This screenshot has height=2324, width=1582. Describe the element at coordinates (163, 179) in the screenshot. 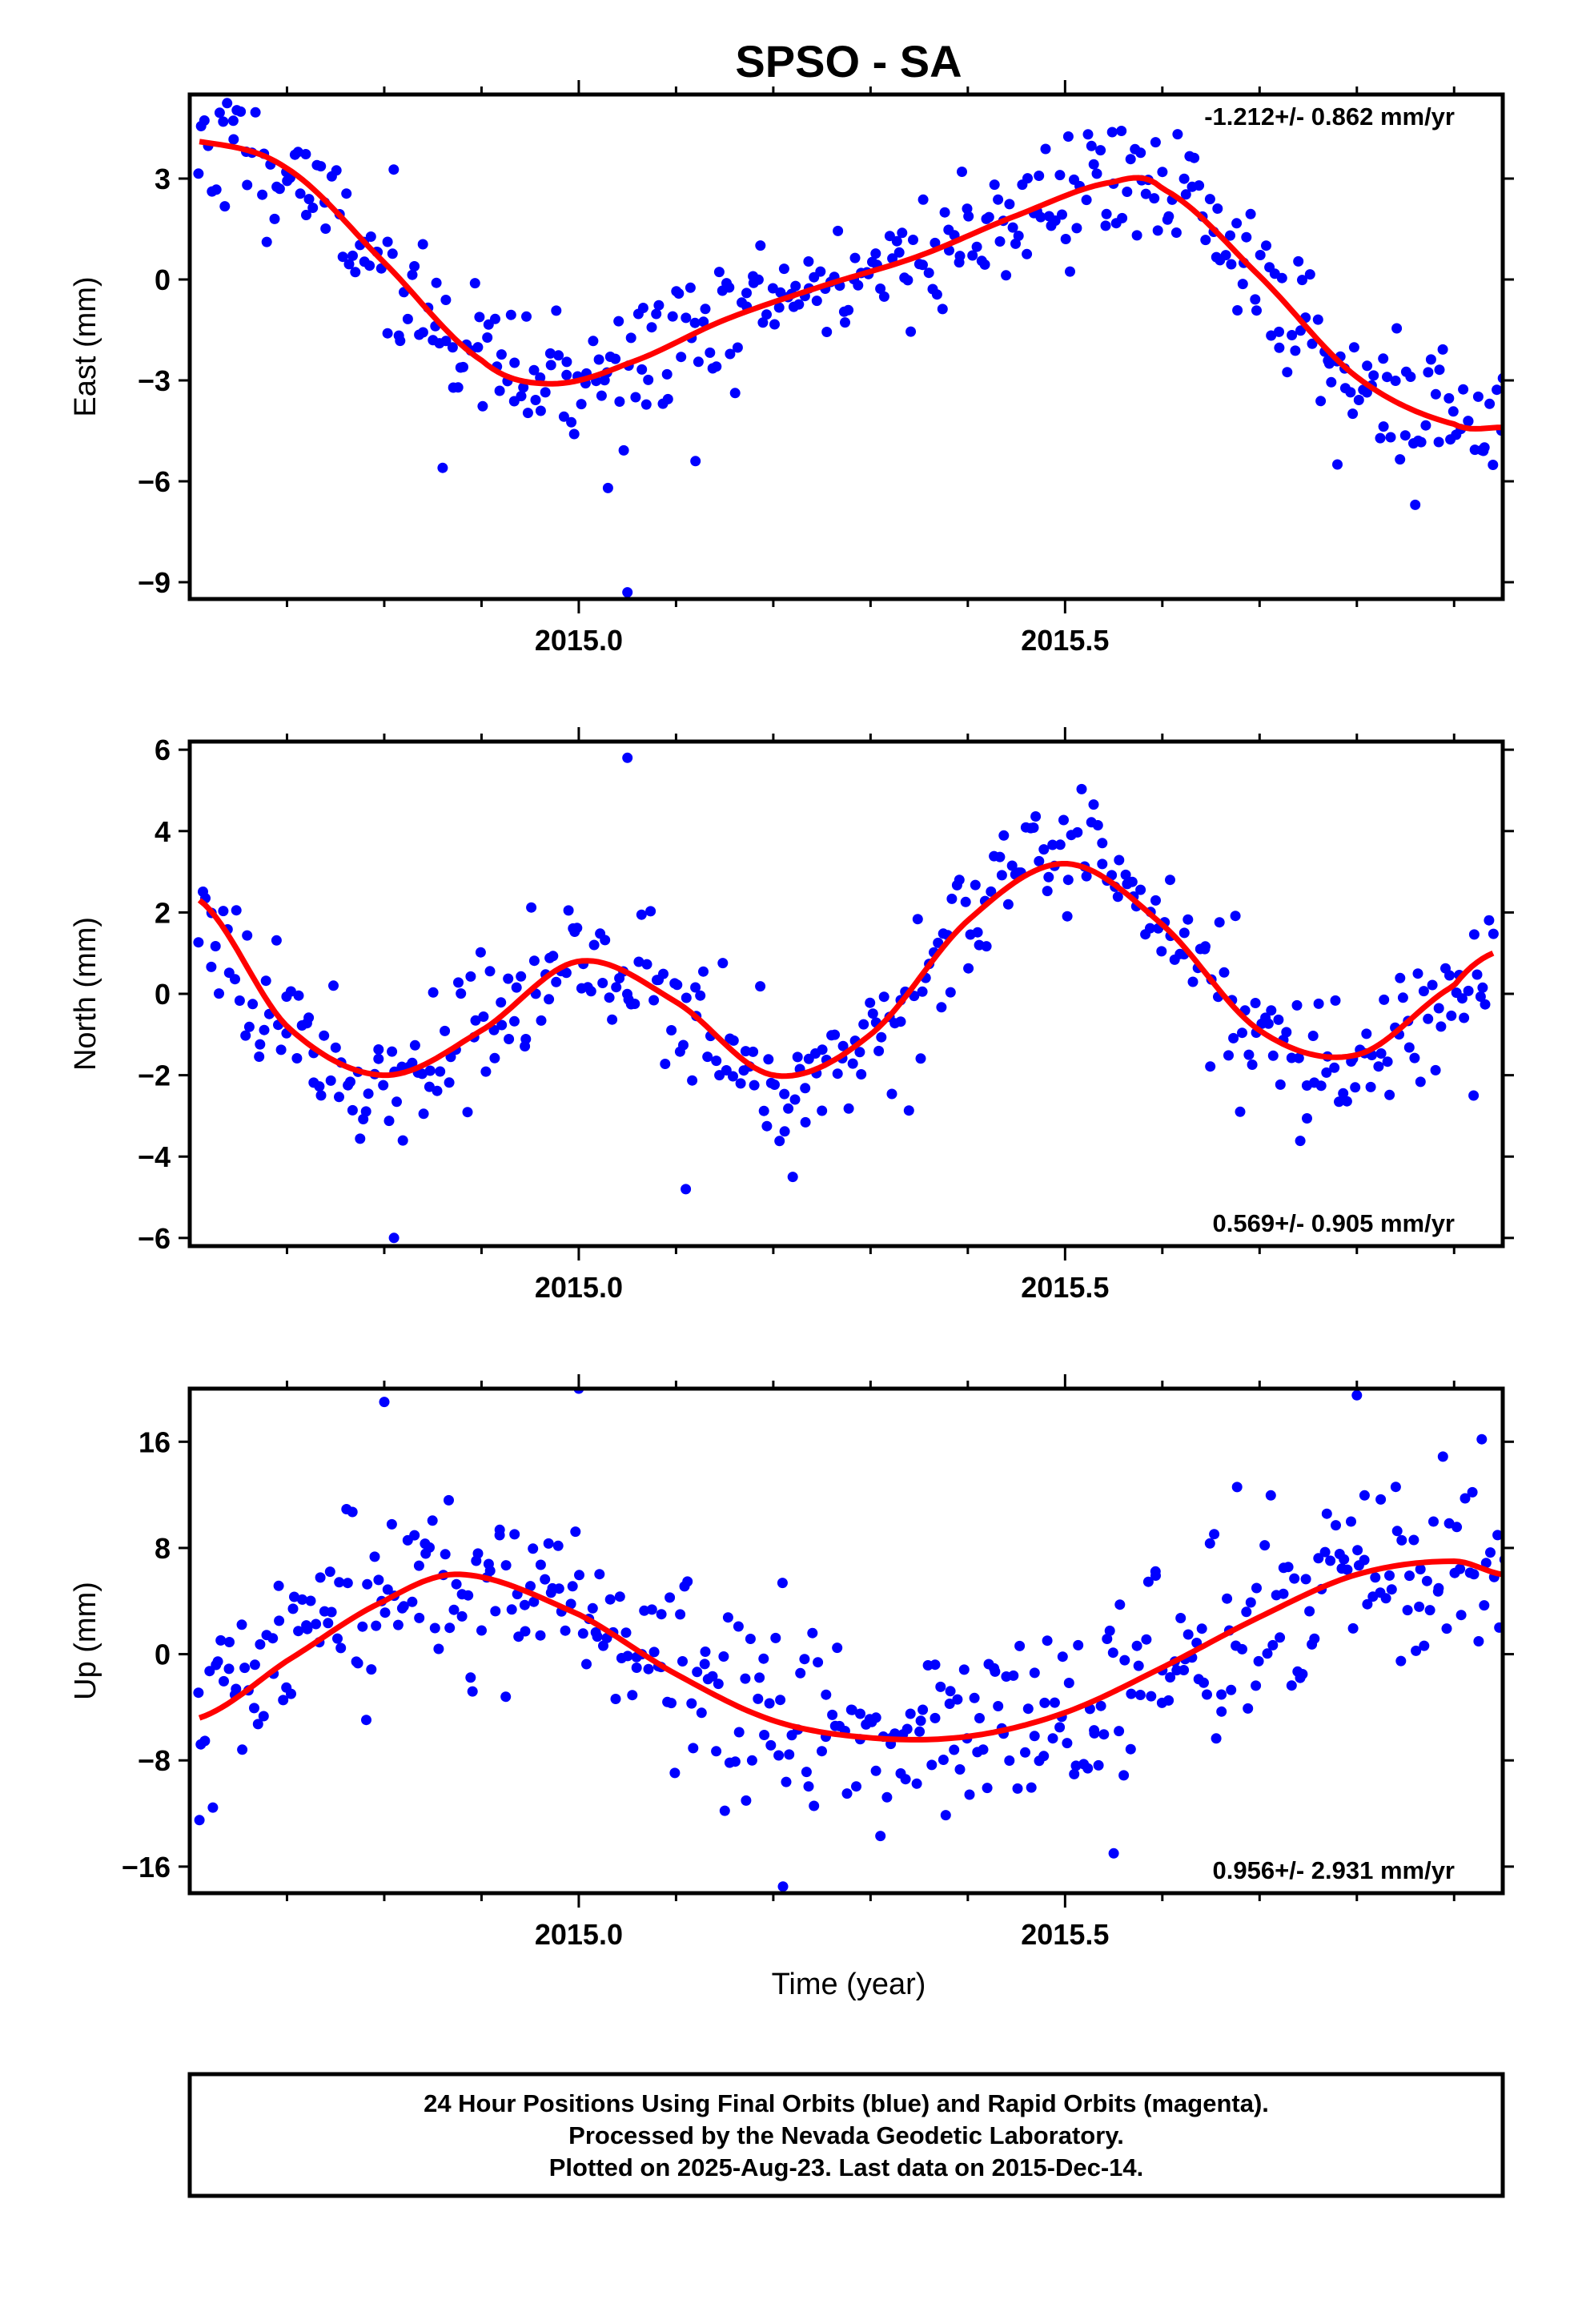

I see `y-tick-label: 3` at that location.